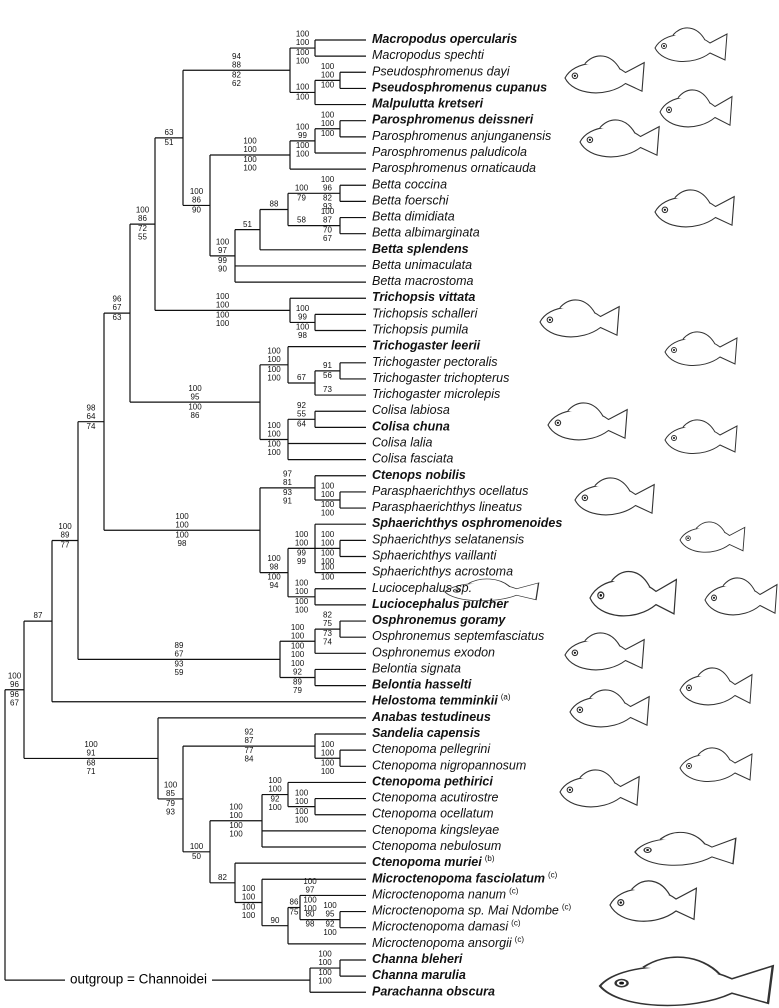 The image size is (779, 1008). What do you see at coordinates (327, 187) in the screenshot?
I see `support-value: 96` at bounding box center [327, 187].